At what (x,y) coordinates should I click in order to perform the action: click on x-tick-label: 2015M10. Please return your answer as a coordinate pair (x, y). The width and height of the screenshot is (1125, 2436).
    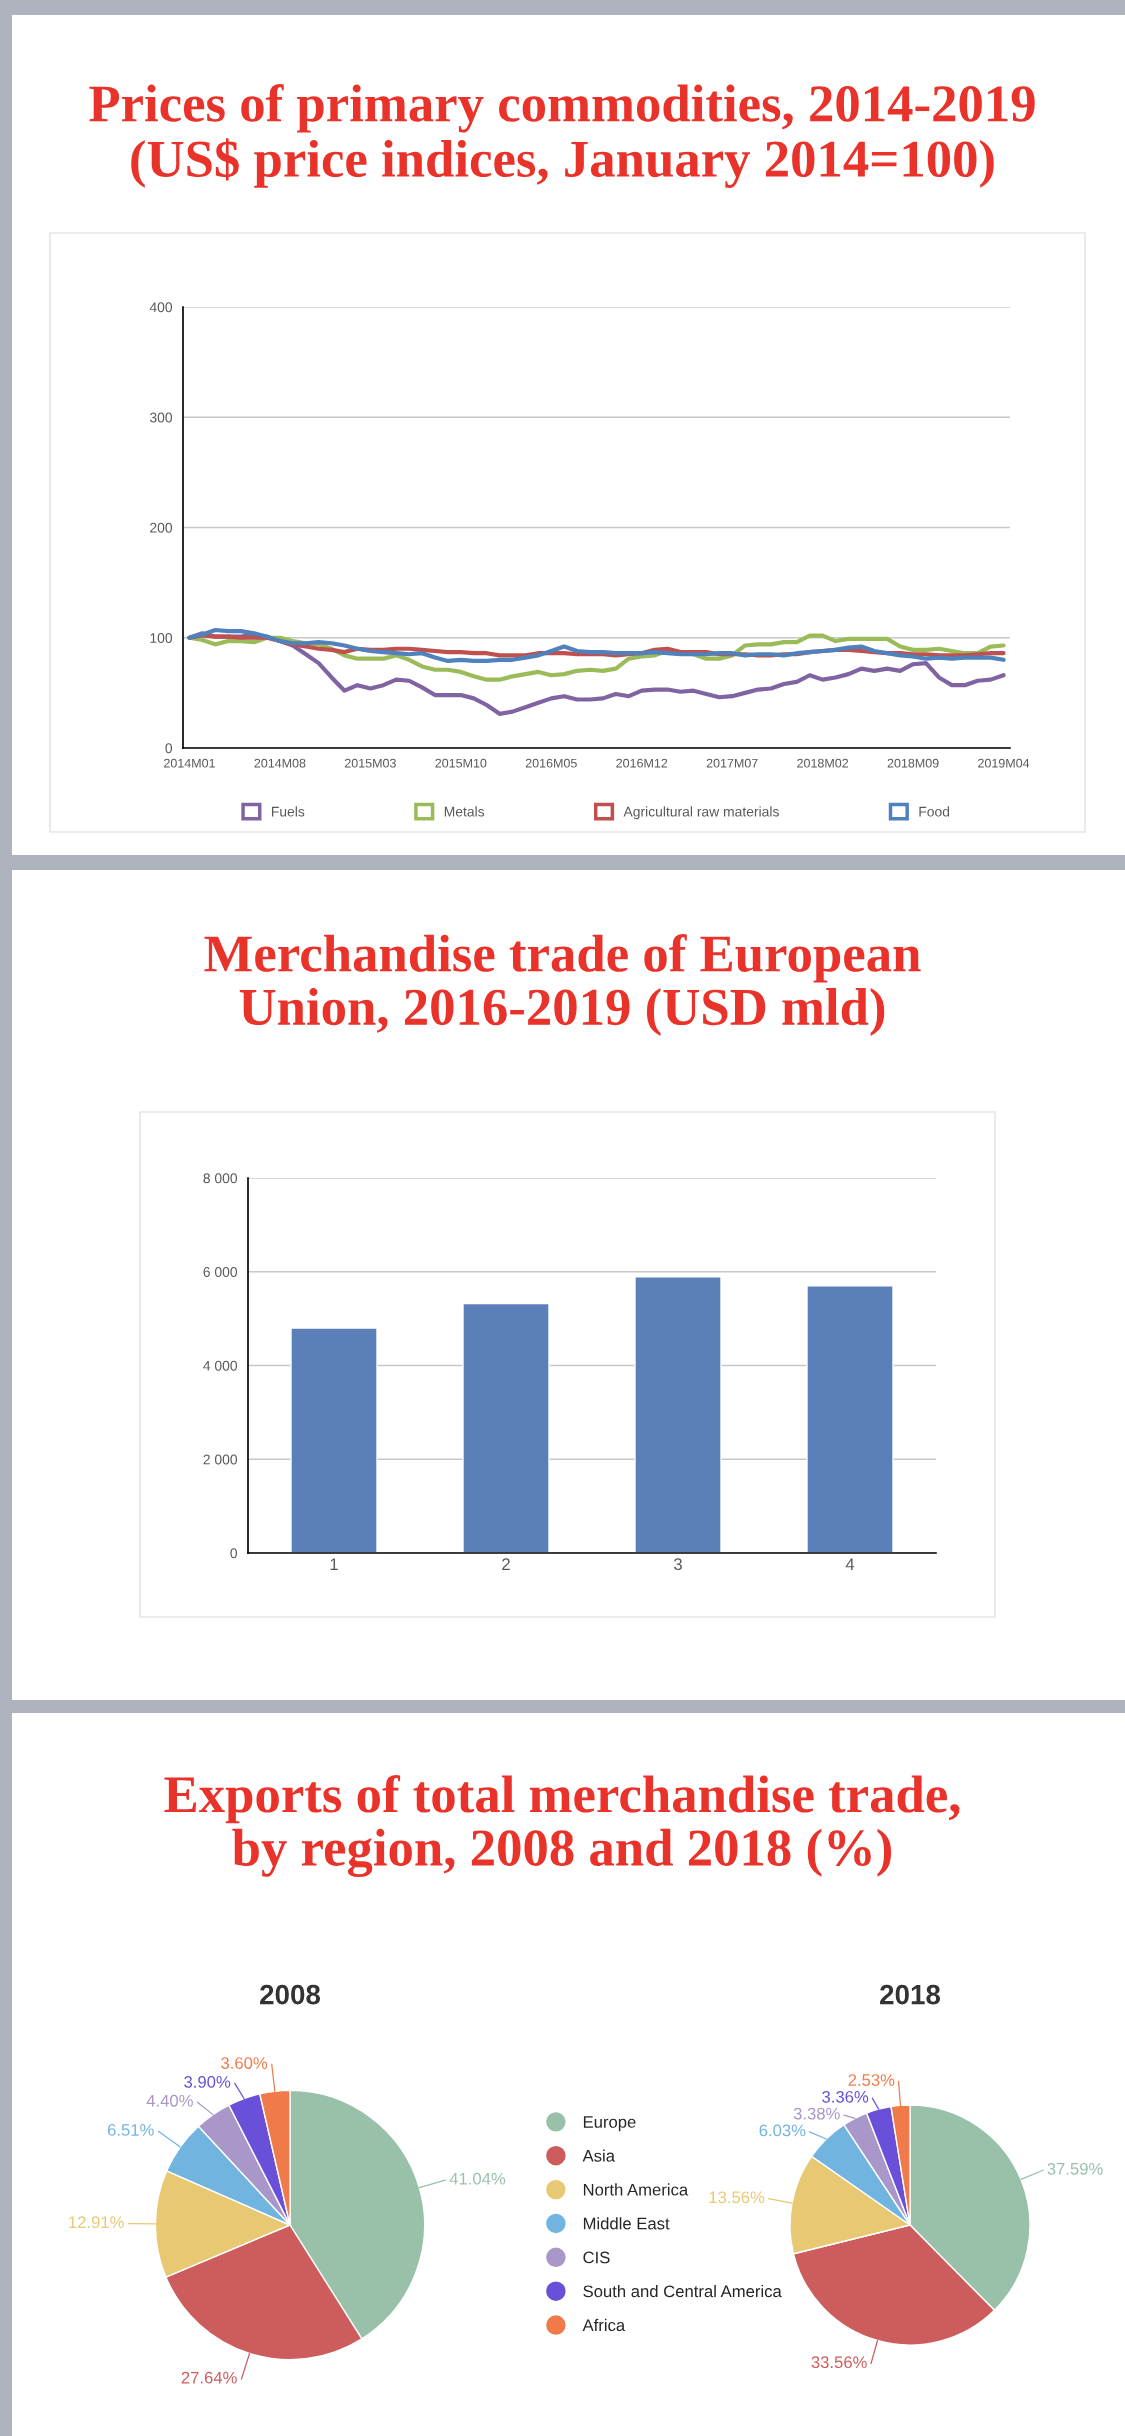
    Looking at the image, I should click on (461, 763).